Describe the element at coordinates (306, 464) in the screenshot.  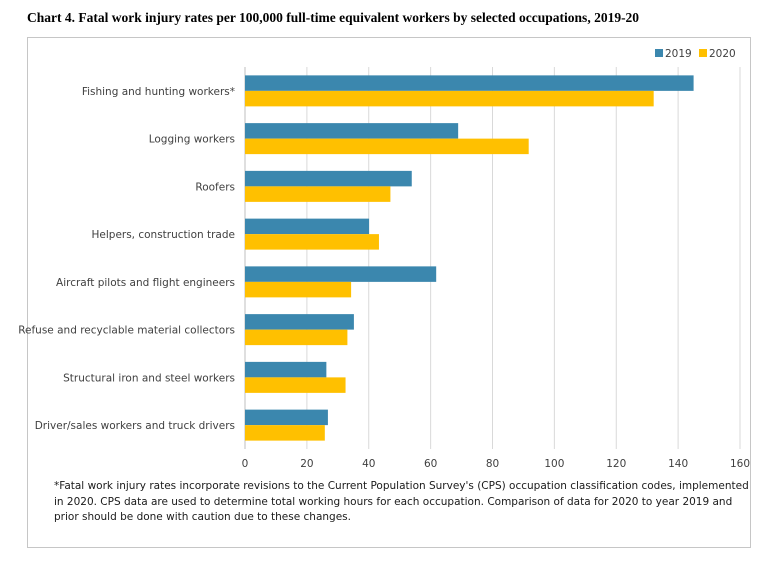
I see `x-tick-label: 20` at that location.